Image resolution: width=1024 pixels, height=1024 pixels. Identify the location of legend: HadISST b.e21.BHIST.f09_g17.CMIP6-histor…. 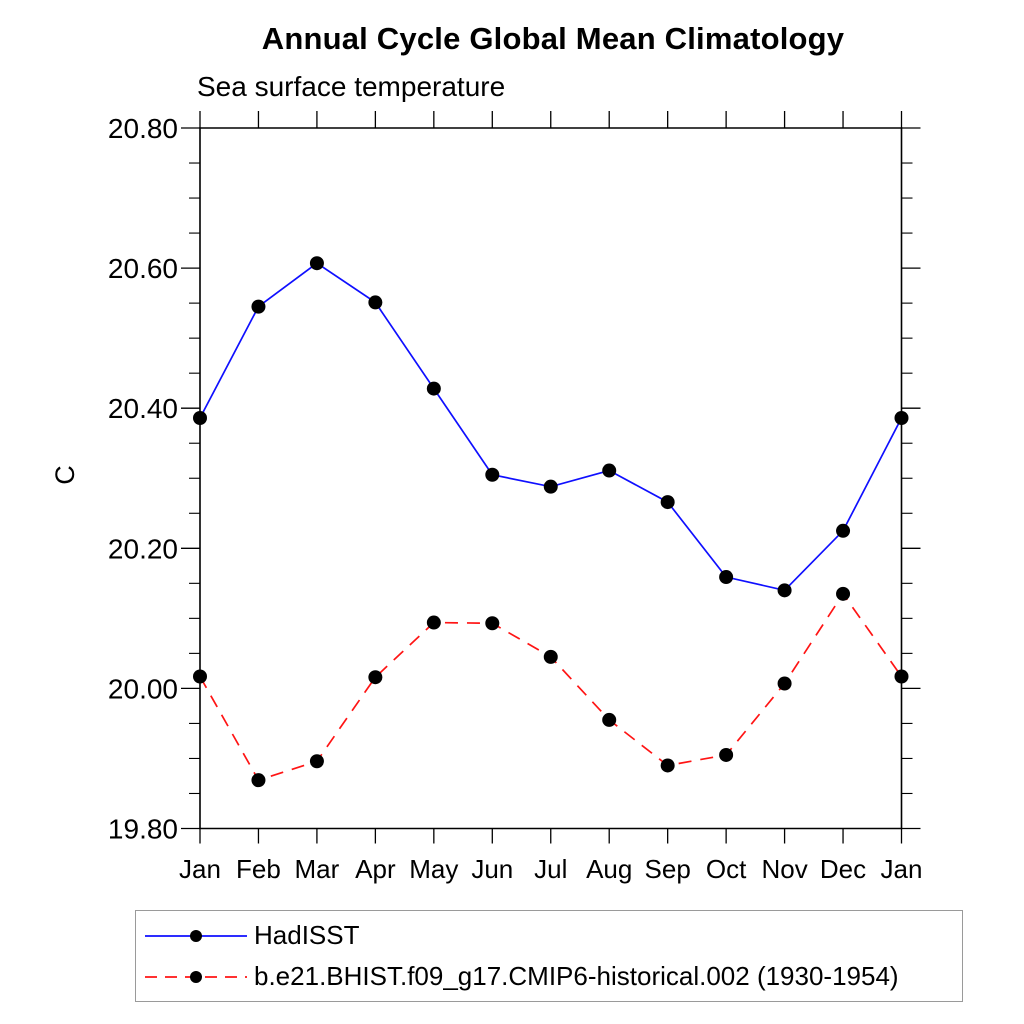
(549, 956).